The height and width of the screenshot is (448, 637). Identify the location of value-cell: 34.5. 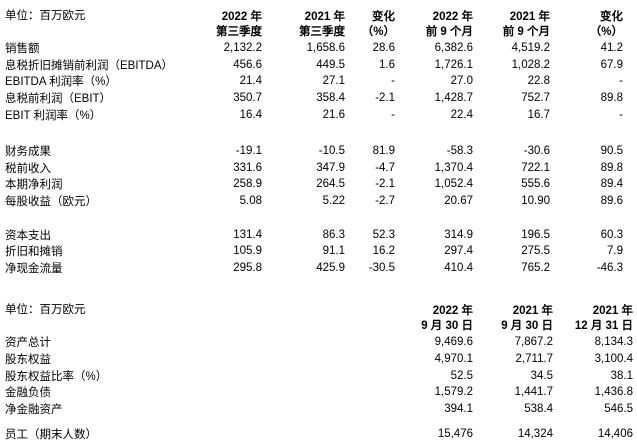
(541, 375).